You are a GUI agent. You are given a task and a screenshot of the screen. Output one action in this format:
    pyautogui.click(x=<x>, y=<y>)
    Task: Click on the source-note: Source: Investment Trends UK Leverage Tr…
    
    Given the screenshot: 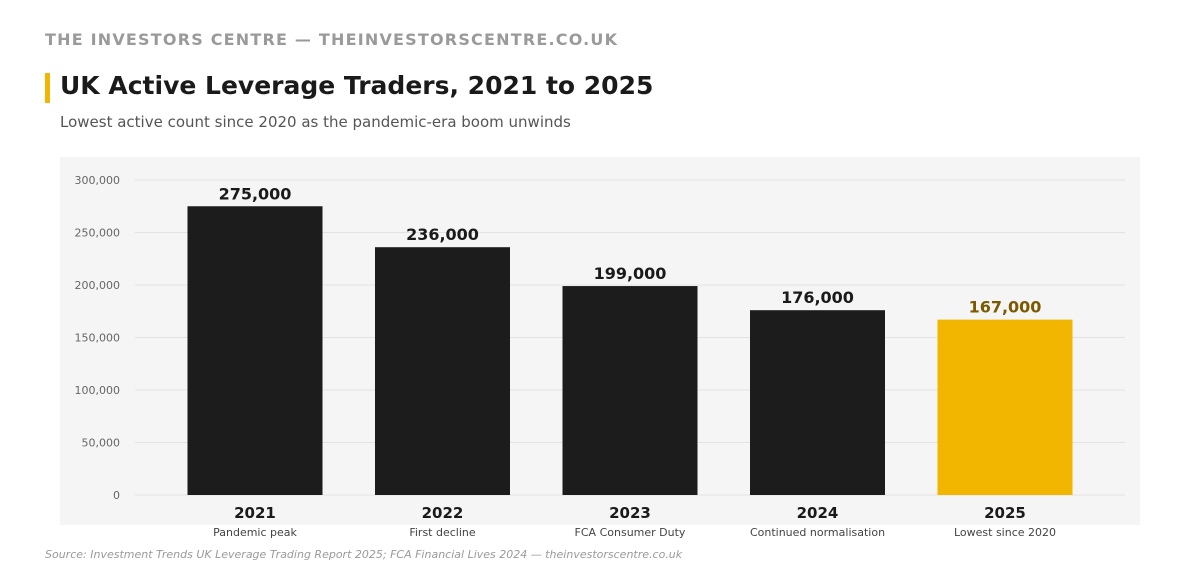 What is the action you would take?
    pyautogui.click(x=364, y=554)
    